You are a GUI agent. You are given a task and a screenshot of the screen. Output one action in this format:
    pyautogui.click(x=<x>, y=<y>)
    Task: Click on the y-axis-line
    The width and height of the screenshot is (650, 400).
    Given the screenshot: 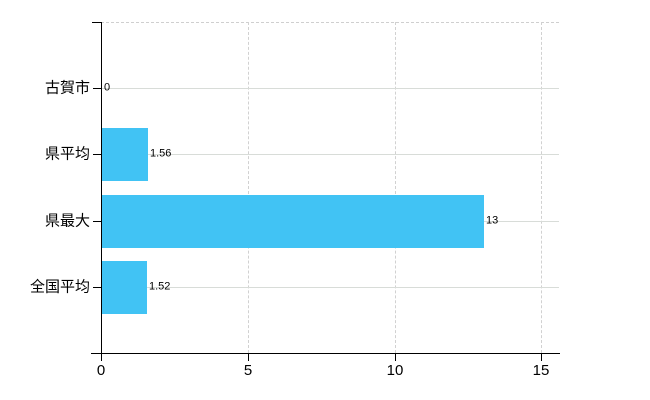 What is the action you would take?
    pyautogui.click(x=101, y=191)
    